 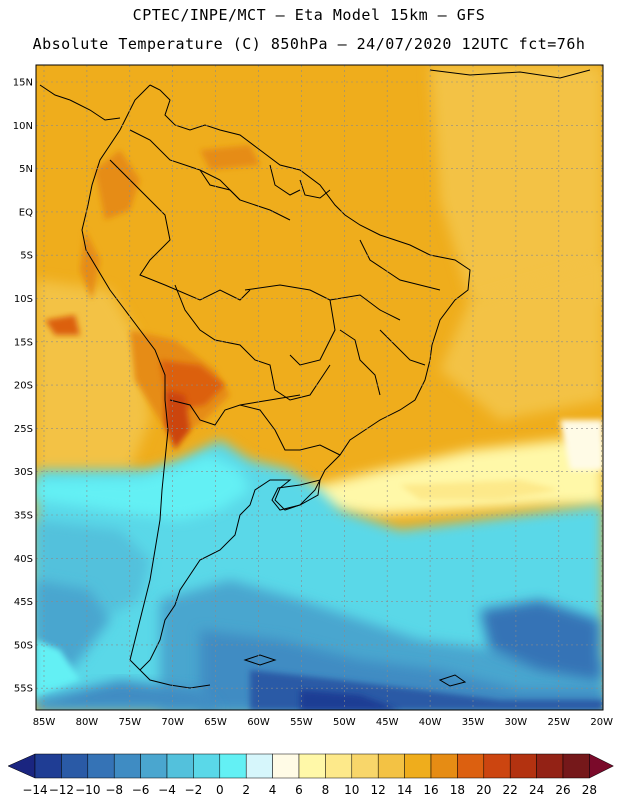 I want to click on latitude-label: 5N, so click(x=26, y=169).